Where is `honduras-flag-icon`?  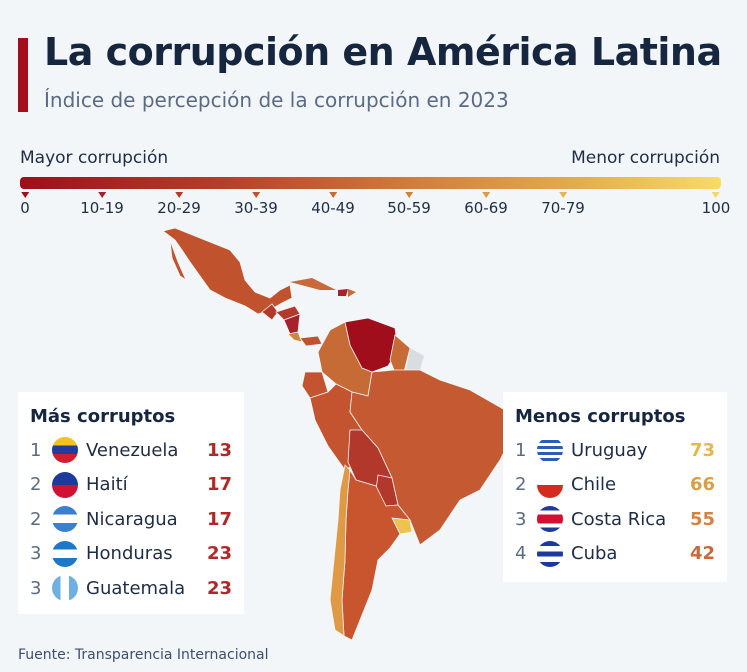
honduras-flag-icon is located at coordinates (65, 553).